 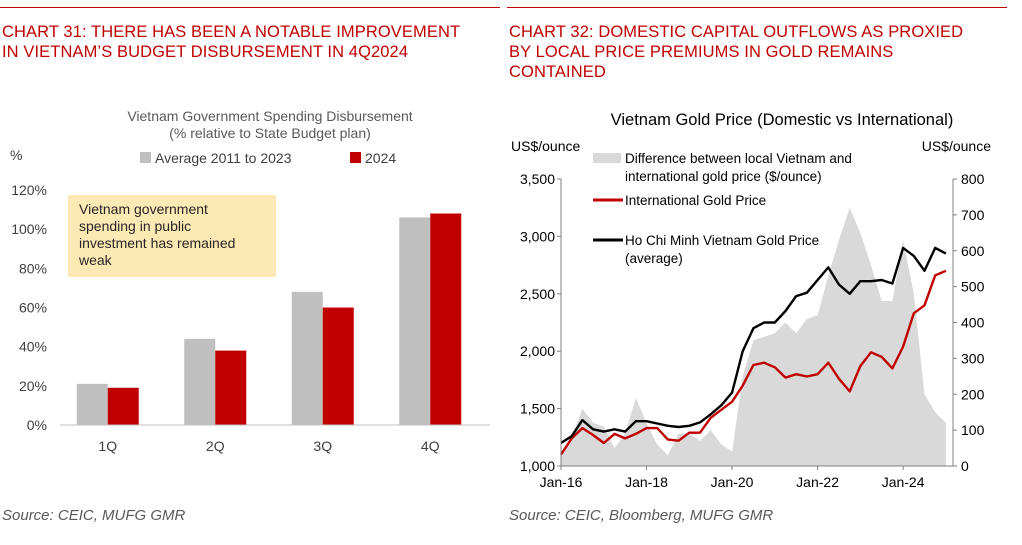 I want to click on hcm-gold-price-line, so click(x=753, y=345).